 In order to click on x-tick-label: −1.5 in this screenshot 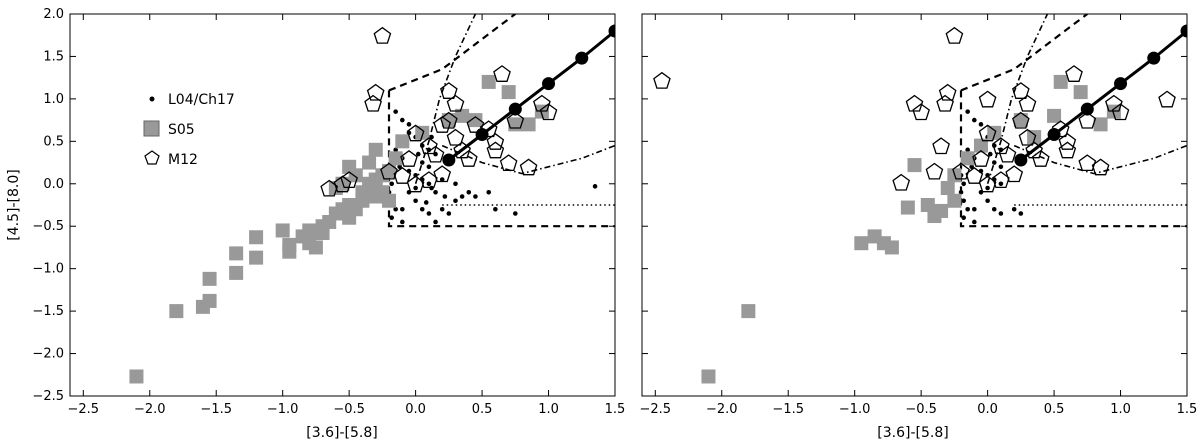, I will do `click(788, 409)`.